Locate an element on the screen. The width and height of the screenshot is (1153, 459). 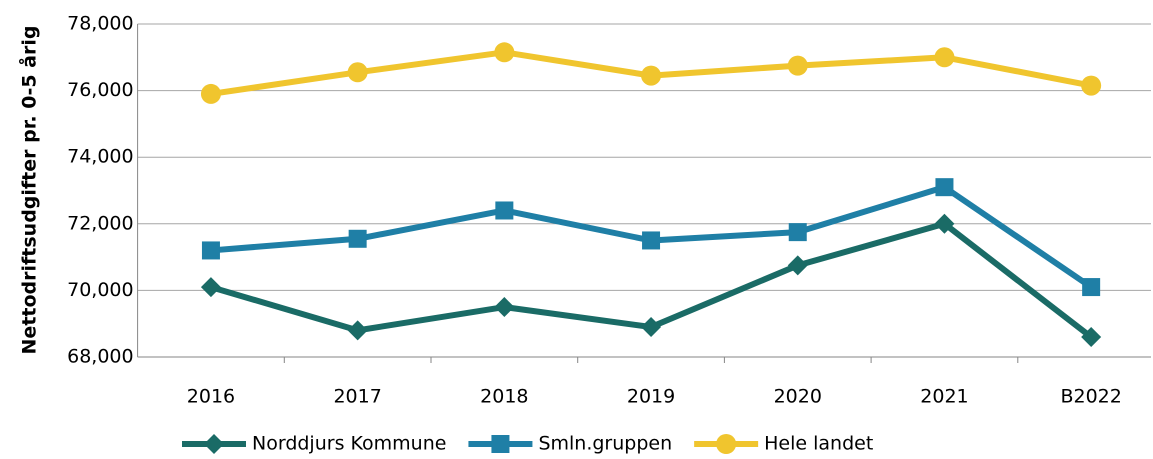
legend-label: Norddjurs Kommune is located at coordinates (349, 444).